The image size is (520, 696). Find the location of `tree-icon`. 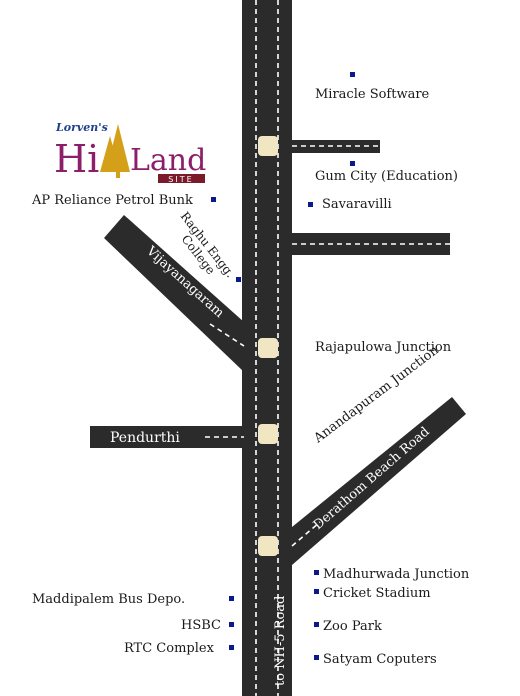

tree-icon is located at coordinates (115, 151).